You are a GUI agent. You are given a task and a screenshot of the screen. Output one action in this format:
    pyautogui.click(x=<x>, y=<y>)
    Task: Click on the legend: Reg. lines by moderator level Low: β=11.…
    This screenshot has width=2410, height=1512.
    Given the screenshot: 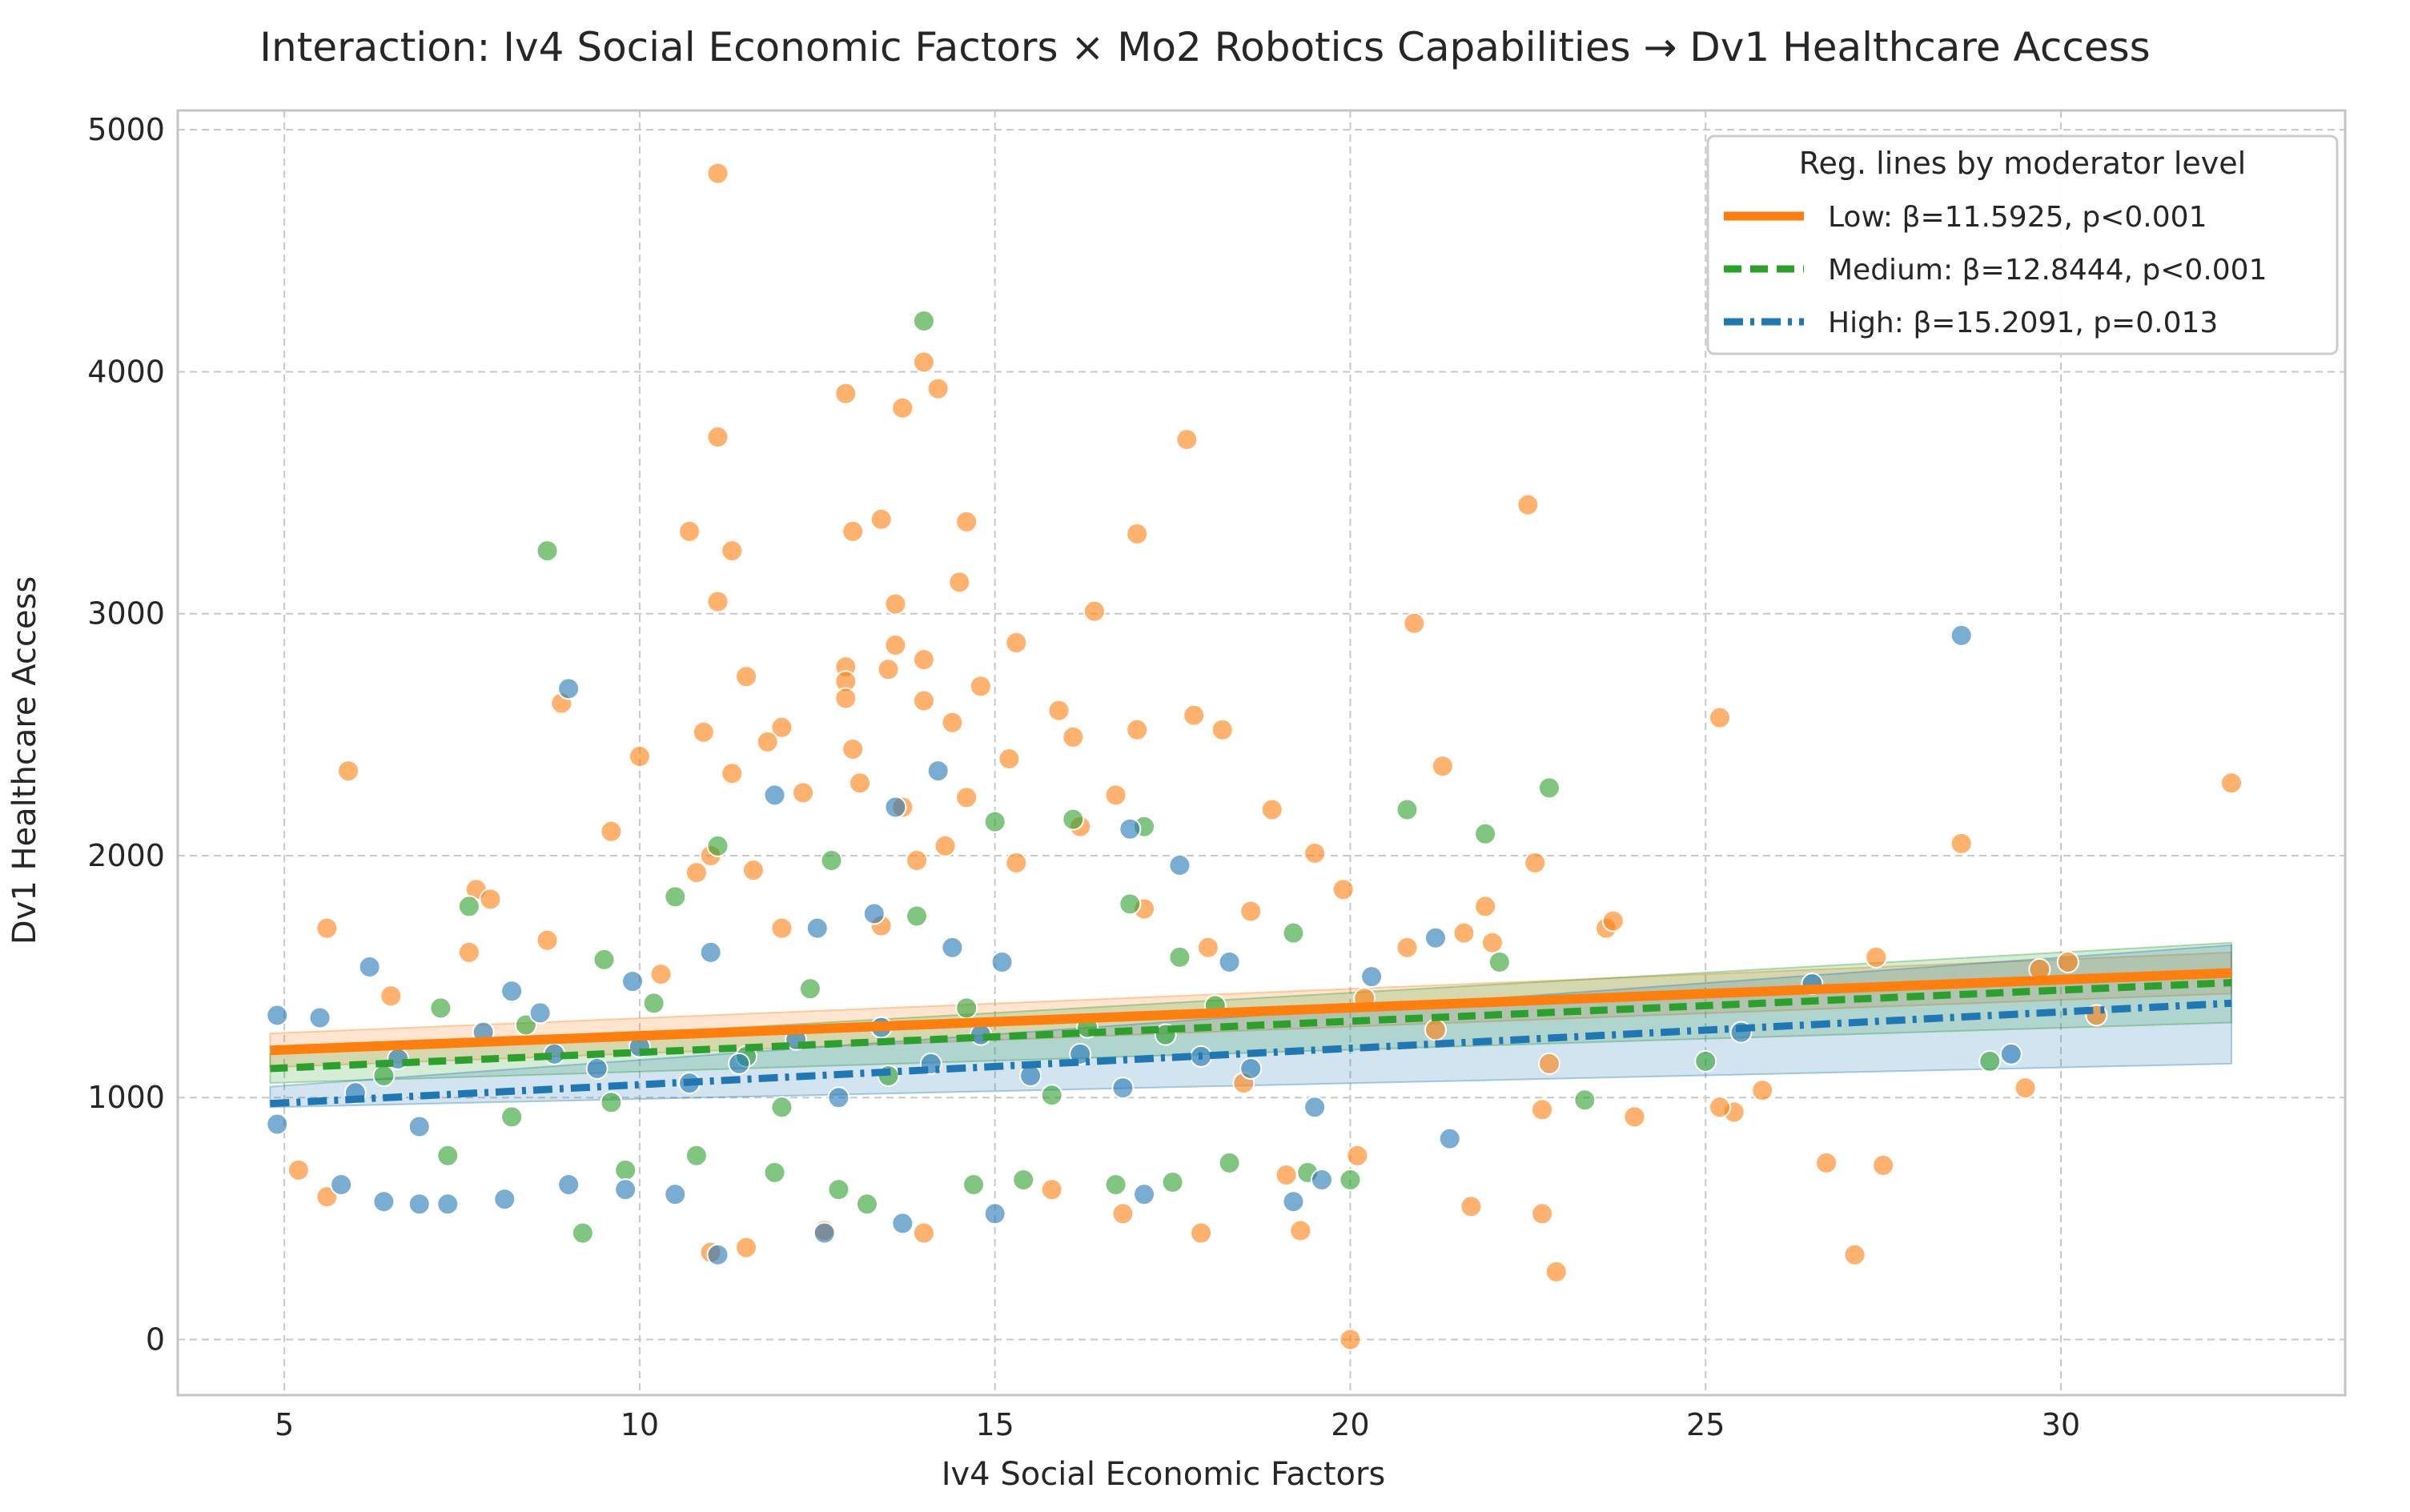 What is the action you would take?
    pyautogui.click(x=2022, y=245)
    